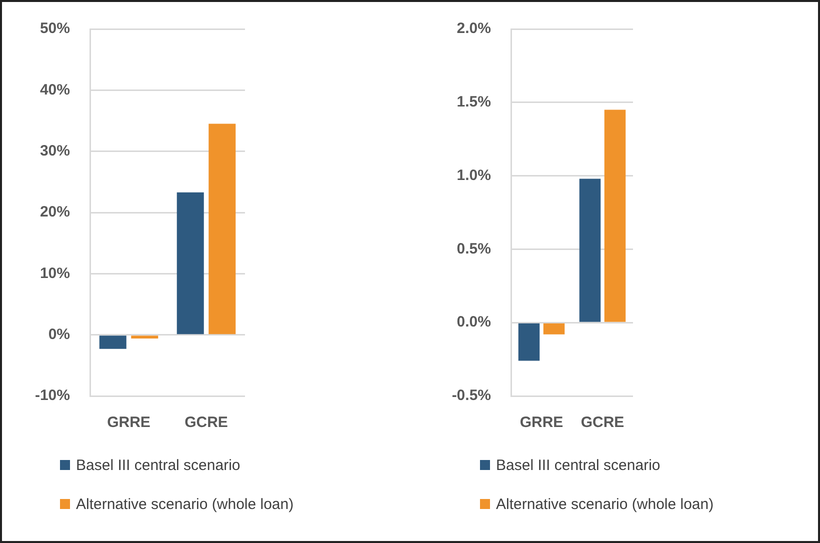 The width and height of the screenshot is (820, 543). I want to click on y-tick-label: 10%, so click(55, 273).